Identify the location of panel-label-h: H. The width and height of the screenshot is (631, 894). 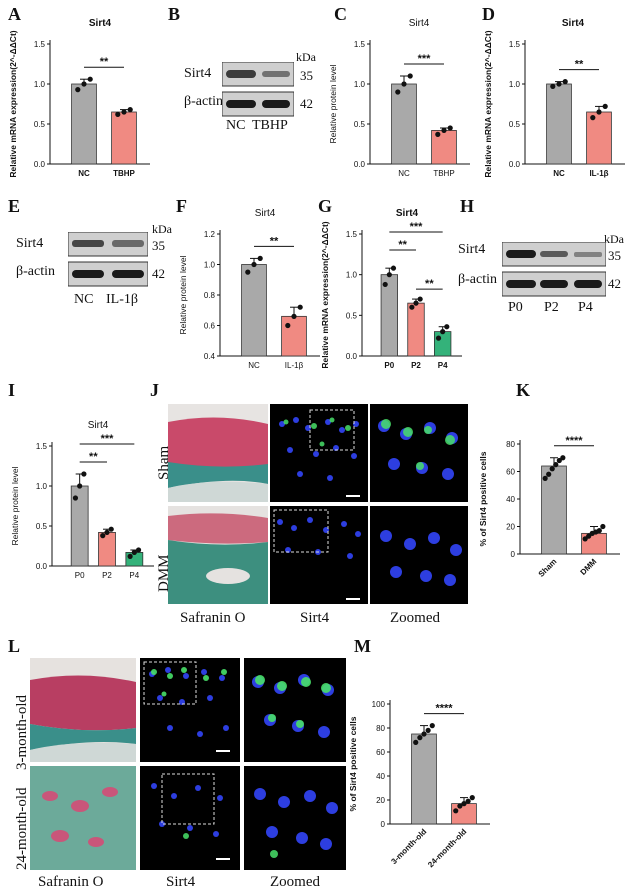
(467, 206).